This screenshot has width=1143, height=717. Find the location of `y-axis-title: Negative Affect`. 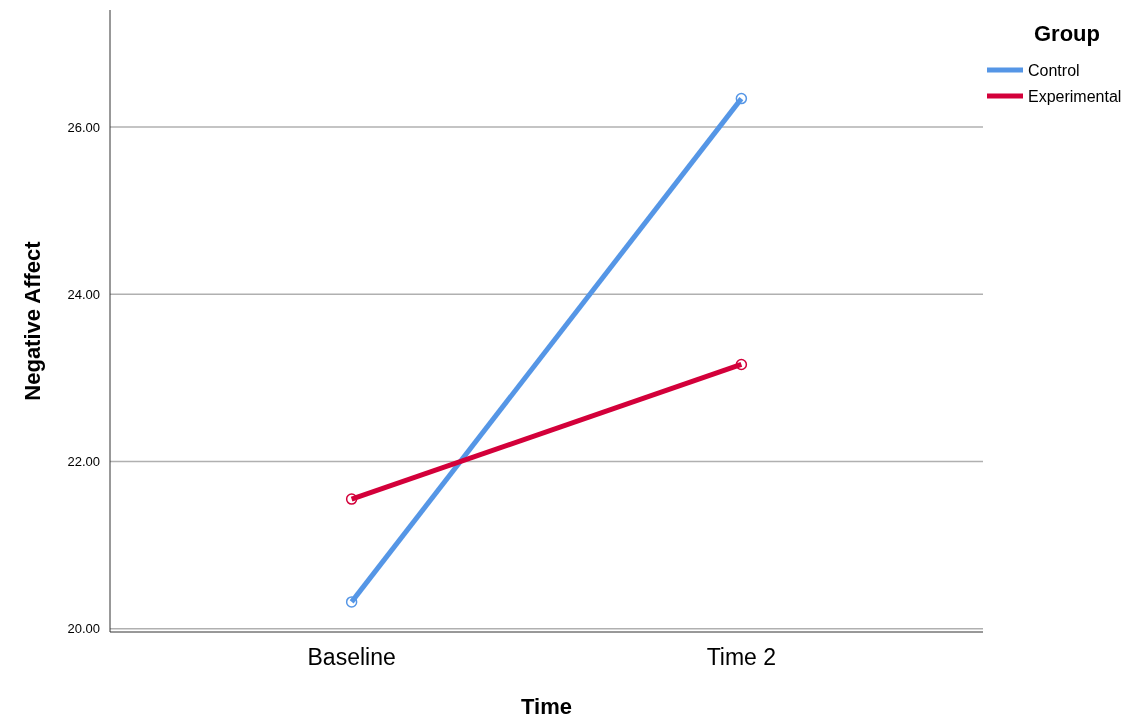

y-axis-title: Negative Affect is located at coordinates (32, 320).